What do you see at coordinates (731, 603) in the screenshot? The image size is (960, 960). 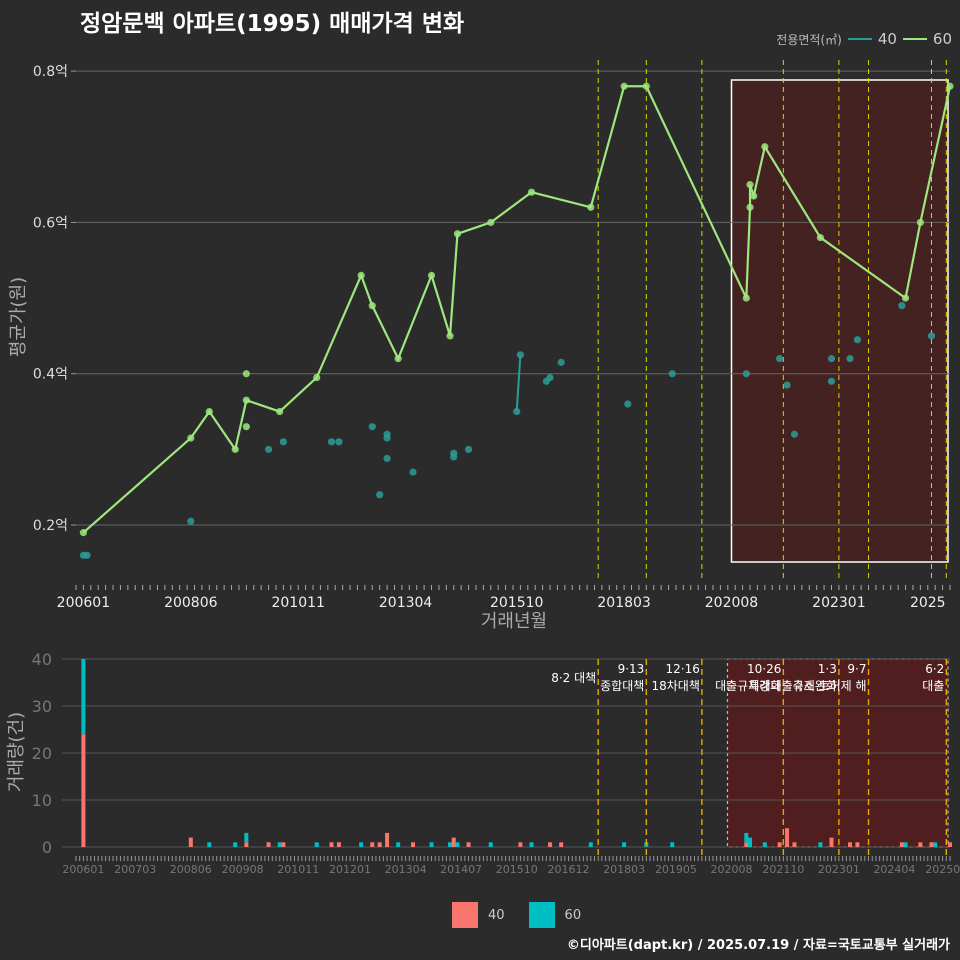 I see `x-tick-label: 202008` at bounding box center [731, 603].